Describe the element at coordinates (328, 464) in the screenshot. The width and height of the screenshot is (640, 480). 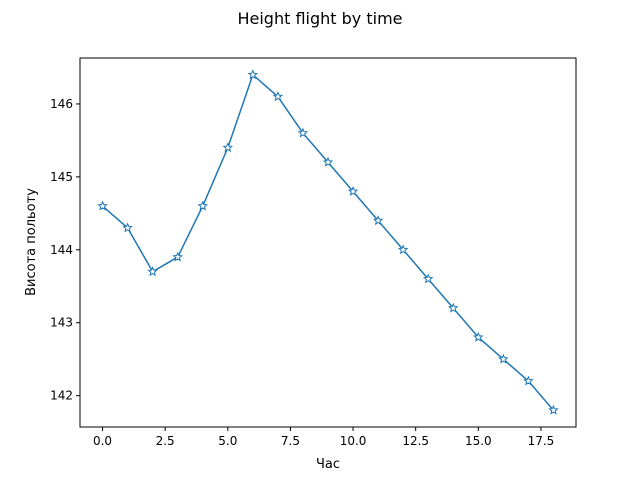
I see `x-axis-label: Час` at that location.